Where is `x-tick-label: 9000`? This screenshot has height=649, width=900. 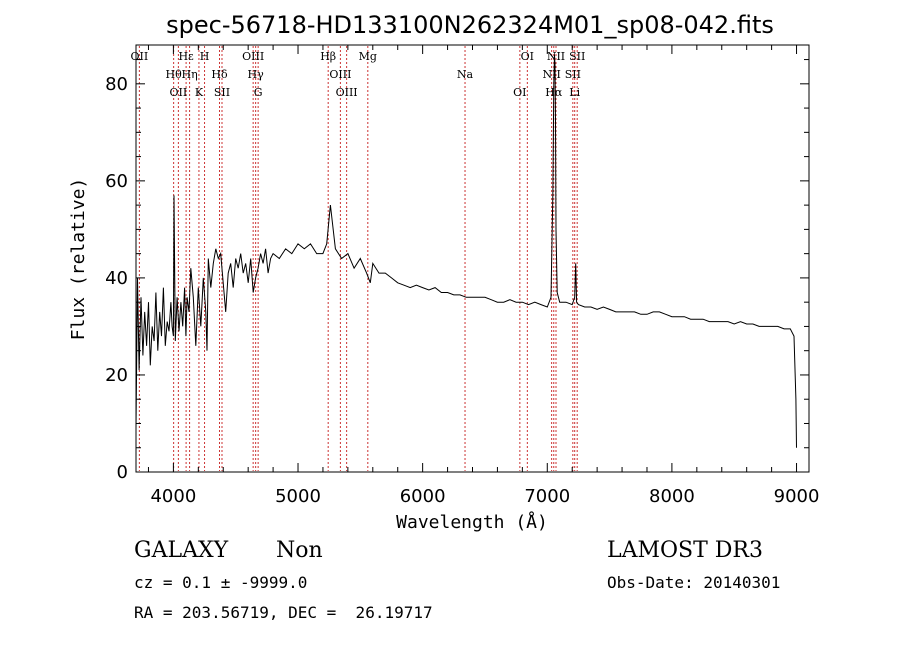
x-tick-label: 9000 is located at coordinates (797, 496).